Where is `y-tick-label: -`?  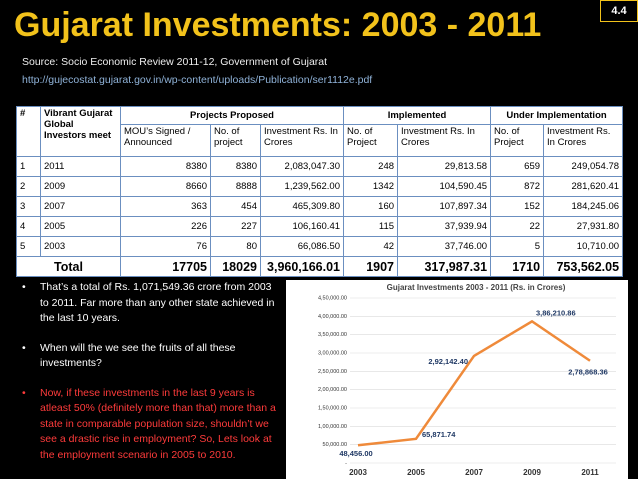
y-tick-label: - is located at coordinates (346, 463).